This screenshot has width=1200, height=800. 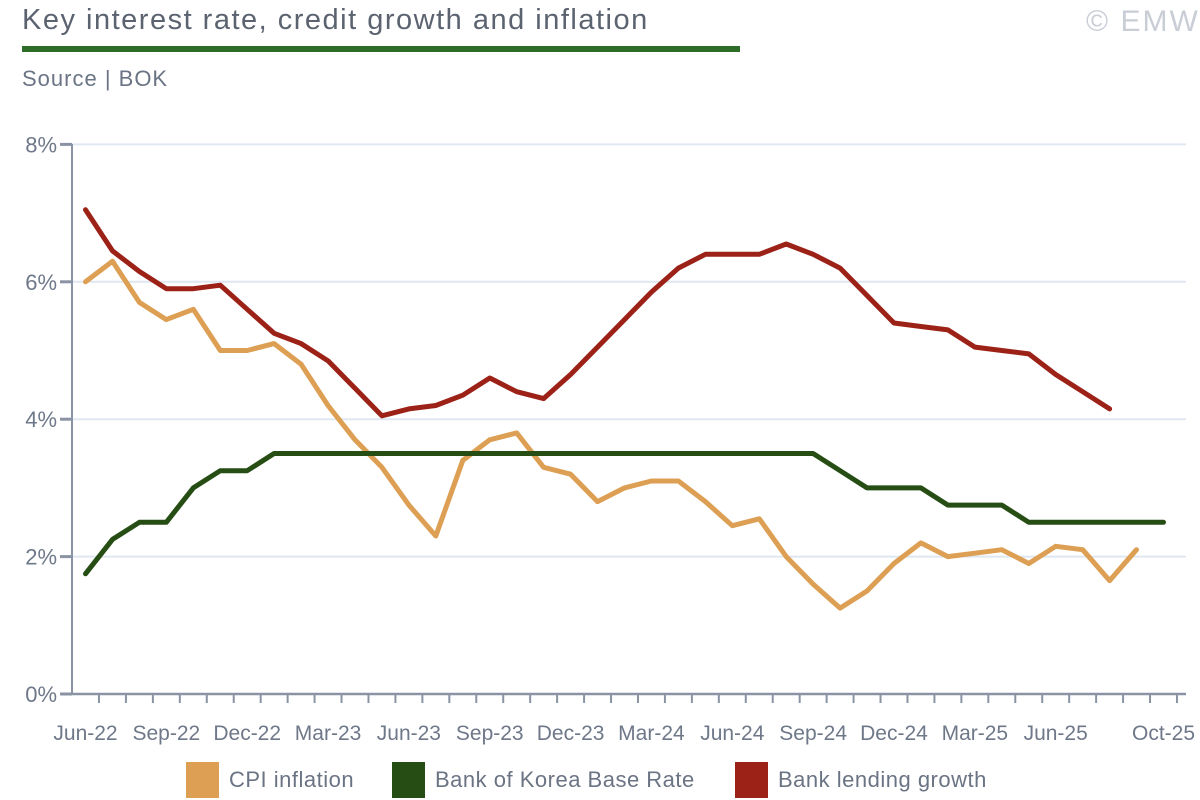 I want to click on title-underline, so click(x=381, y=49).